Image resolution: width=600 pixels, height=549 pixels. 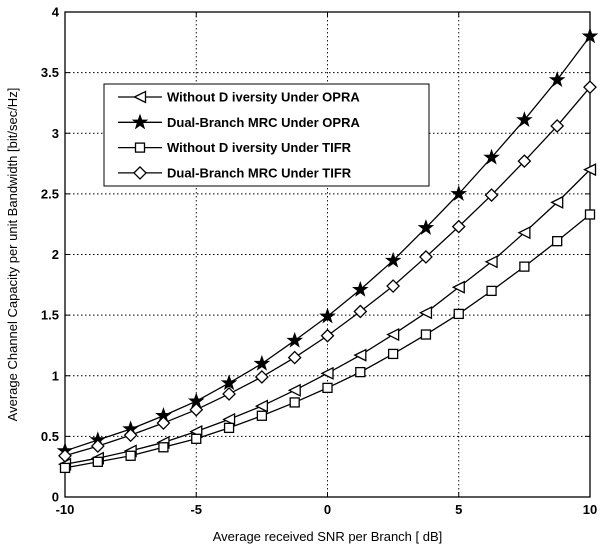 What do you see at coordinates (50, 72) in the screenshot?
I see `y-tick-label: 3.5` at bounding box center [50, 72].